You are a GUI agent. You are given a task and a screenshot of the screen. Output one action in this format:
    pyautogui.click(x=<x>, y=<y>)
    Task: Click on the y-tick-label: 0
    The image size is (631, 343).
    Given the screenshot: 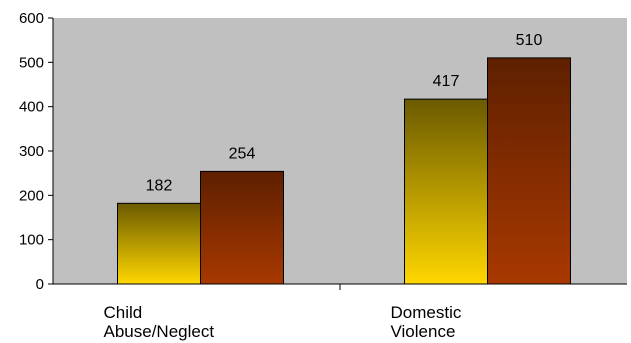 What is the action you would take?
    pyautogui.click(x=40, y=284)
    